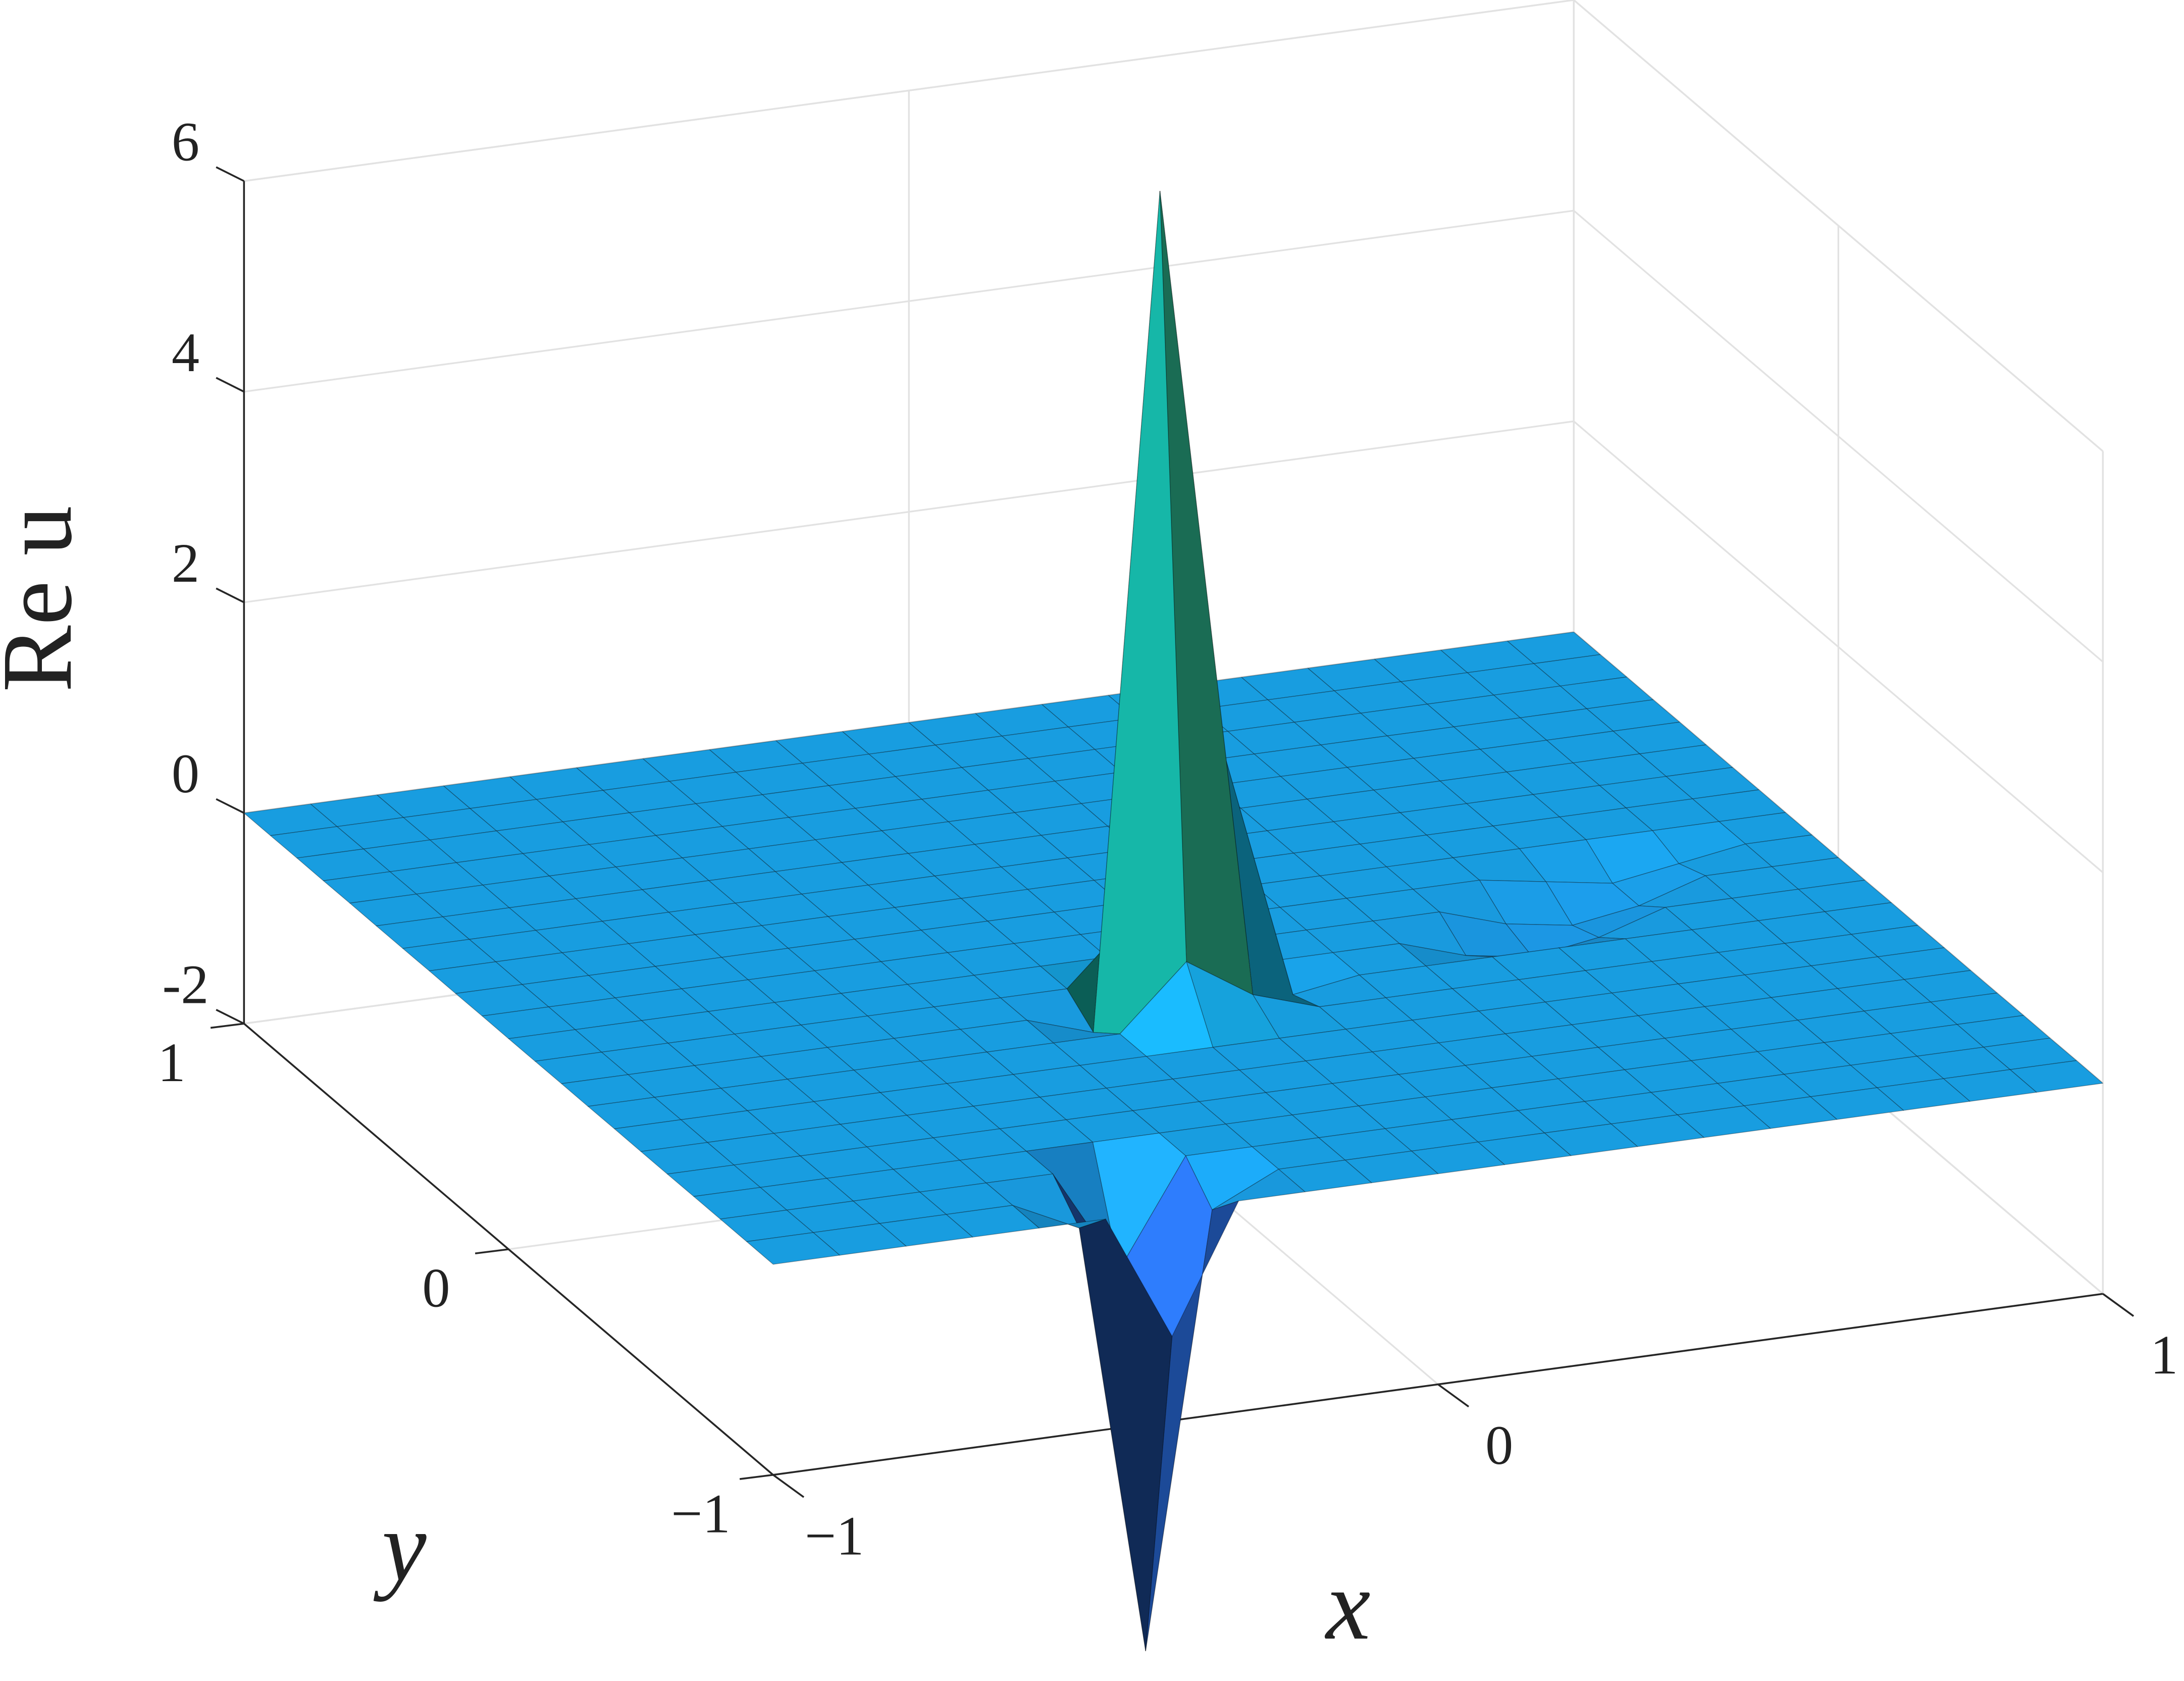  Describe the element at coordinates (436, 1288) in the screenshot. I see `y-tick-label: 0` at that location.